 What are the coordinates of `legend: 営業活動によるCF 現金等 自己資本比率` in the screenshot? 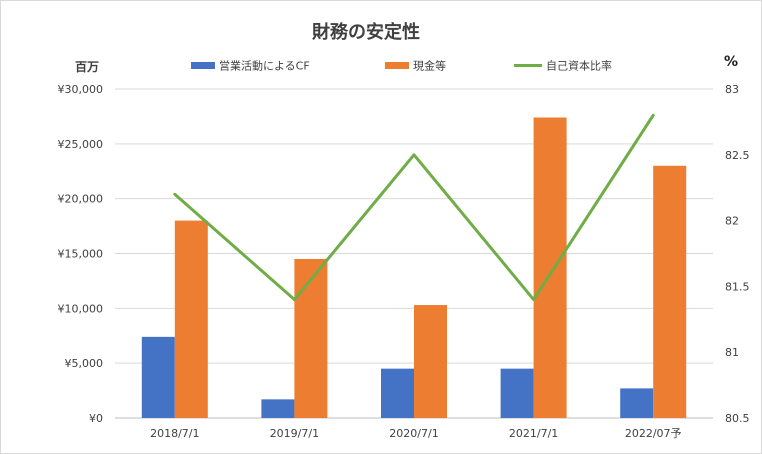 It's located at (401, 66).